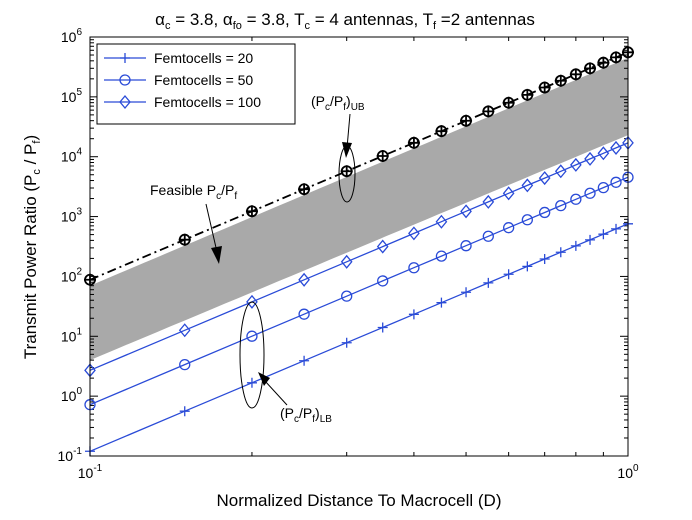 The width and height of the screenshot is (692, 520). I want to click on annotation-ub: (Pc/Pf)UB, so click(338, 148).